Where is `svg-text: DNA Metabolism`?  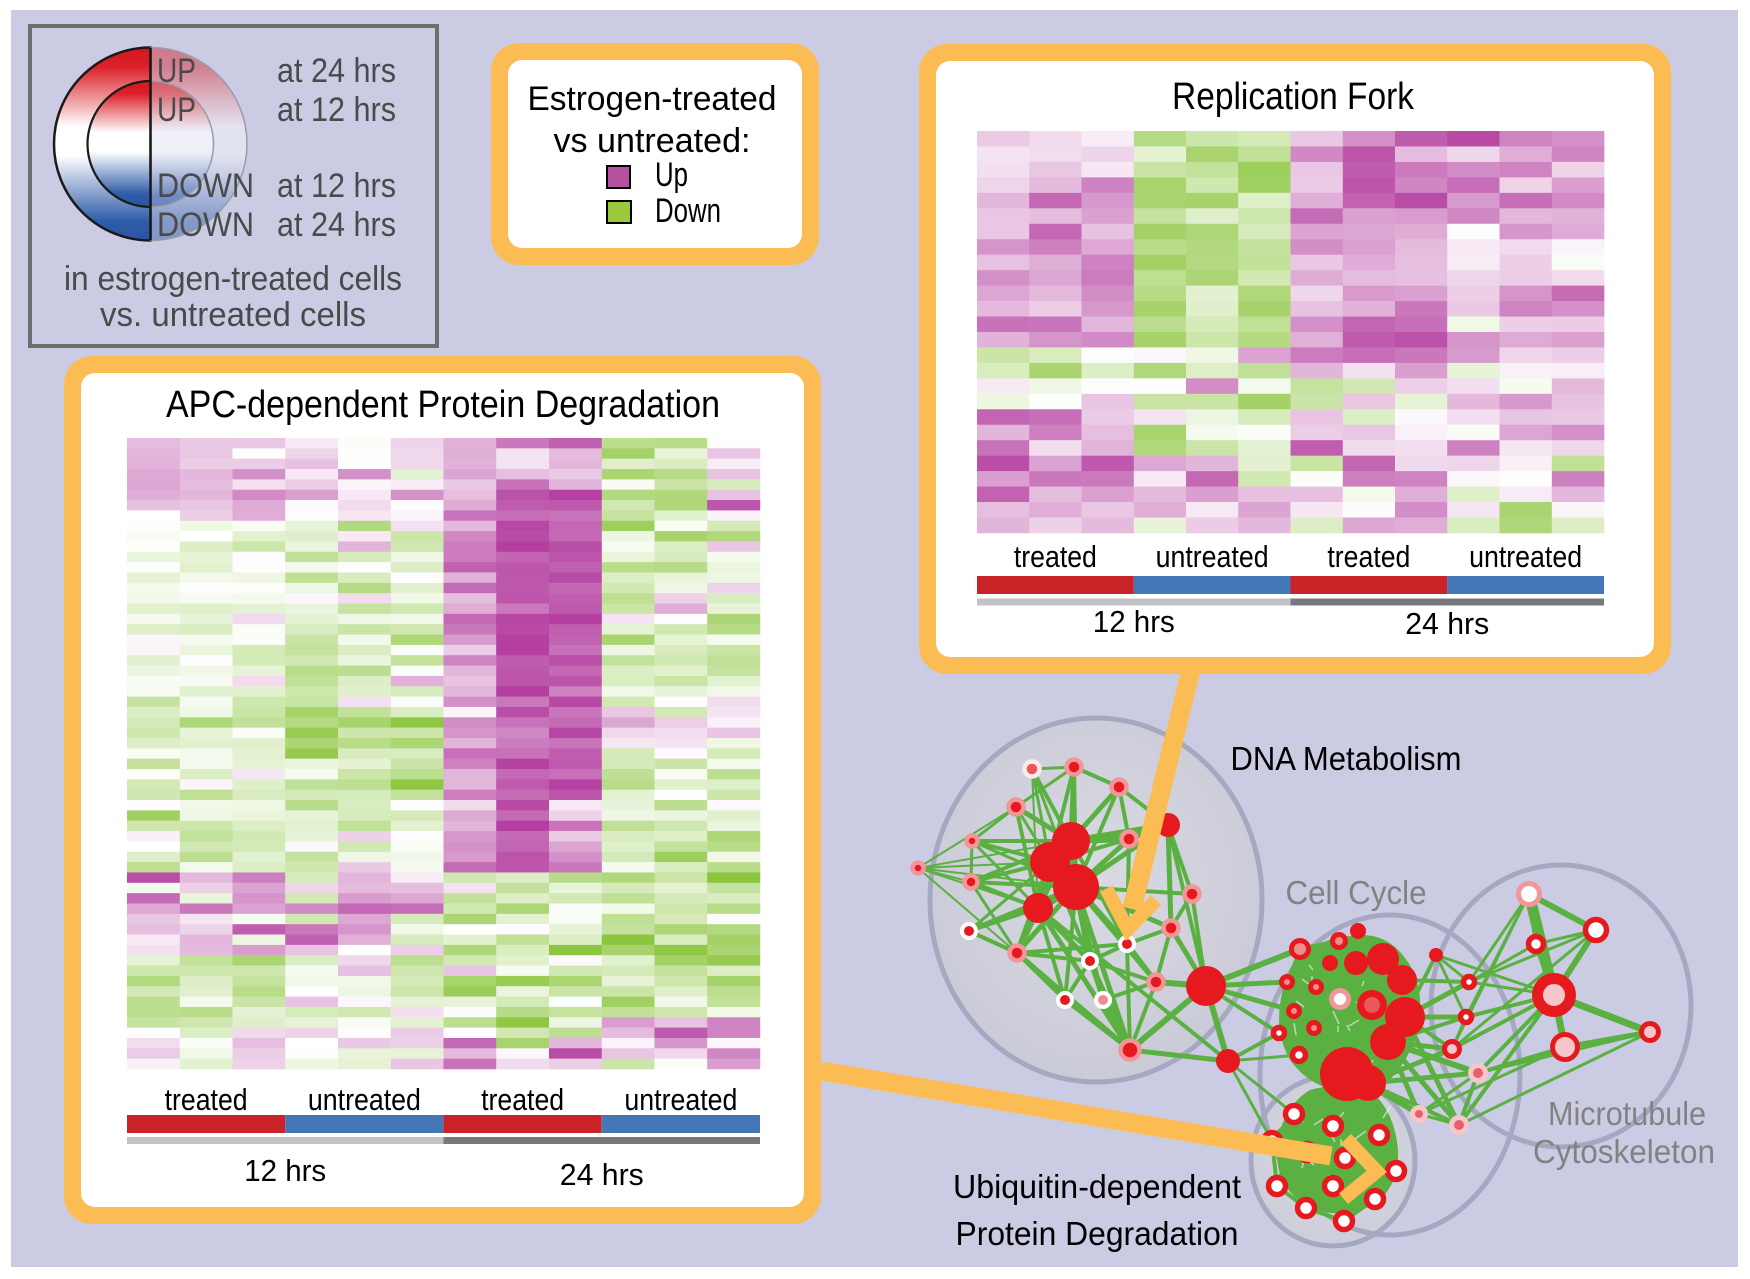 svg-text: DNA Metabolism is located at coordinates (1346, 758).